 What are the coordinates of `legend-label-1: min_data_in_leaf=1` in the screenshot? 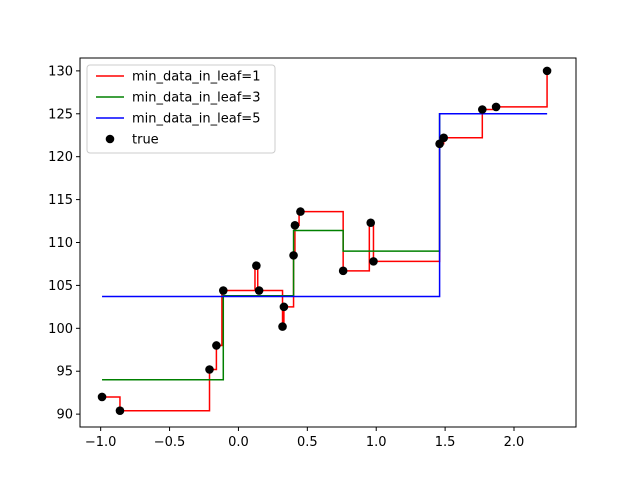 It's located at (196, 77).